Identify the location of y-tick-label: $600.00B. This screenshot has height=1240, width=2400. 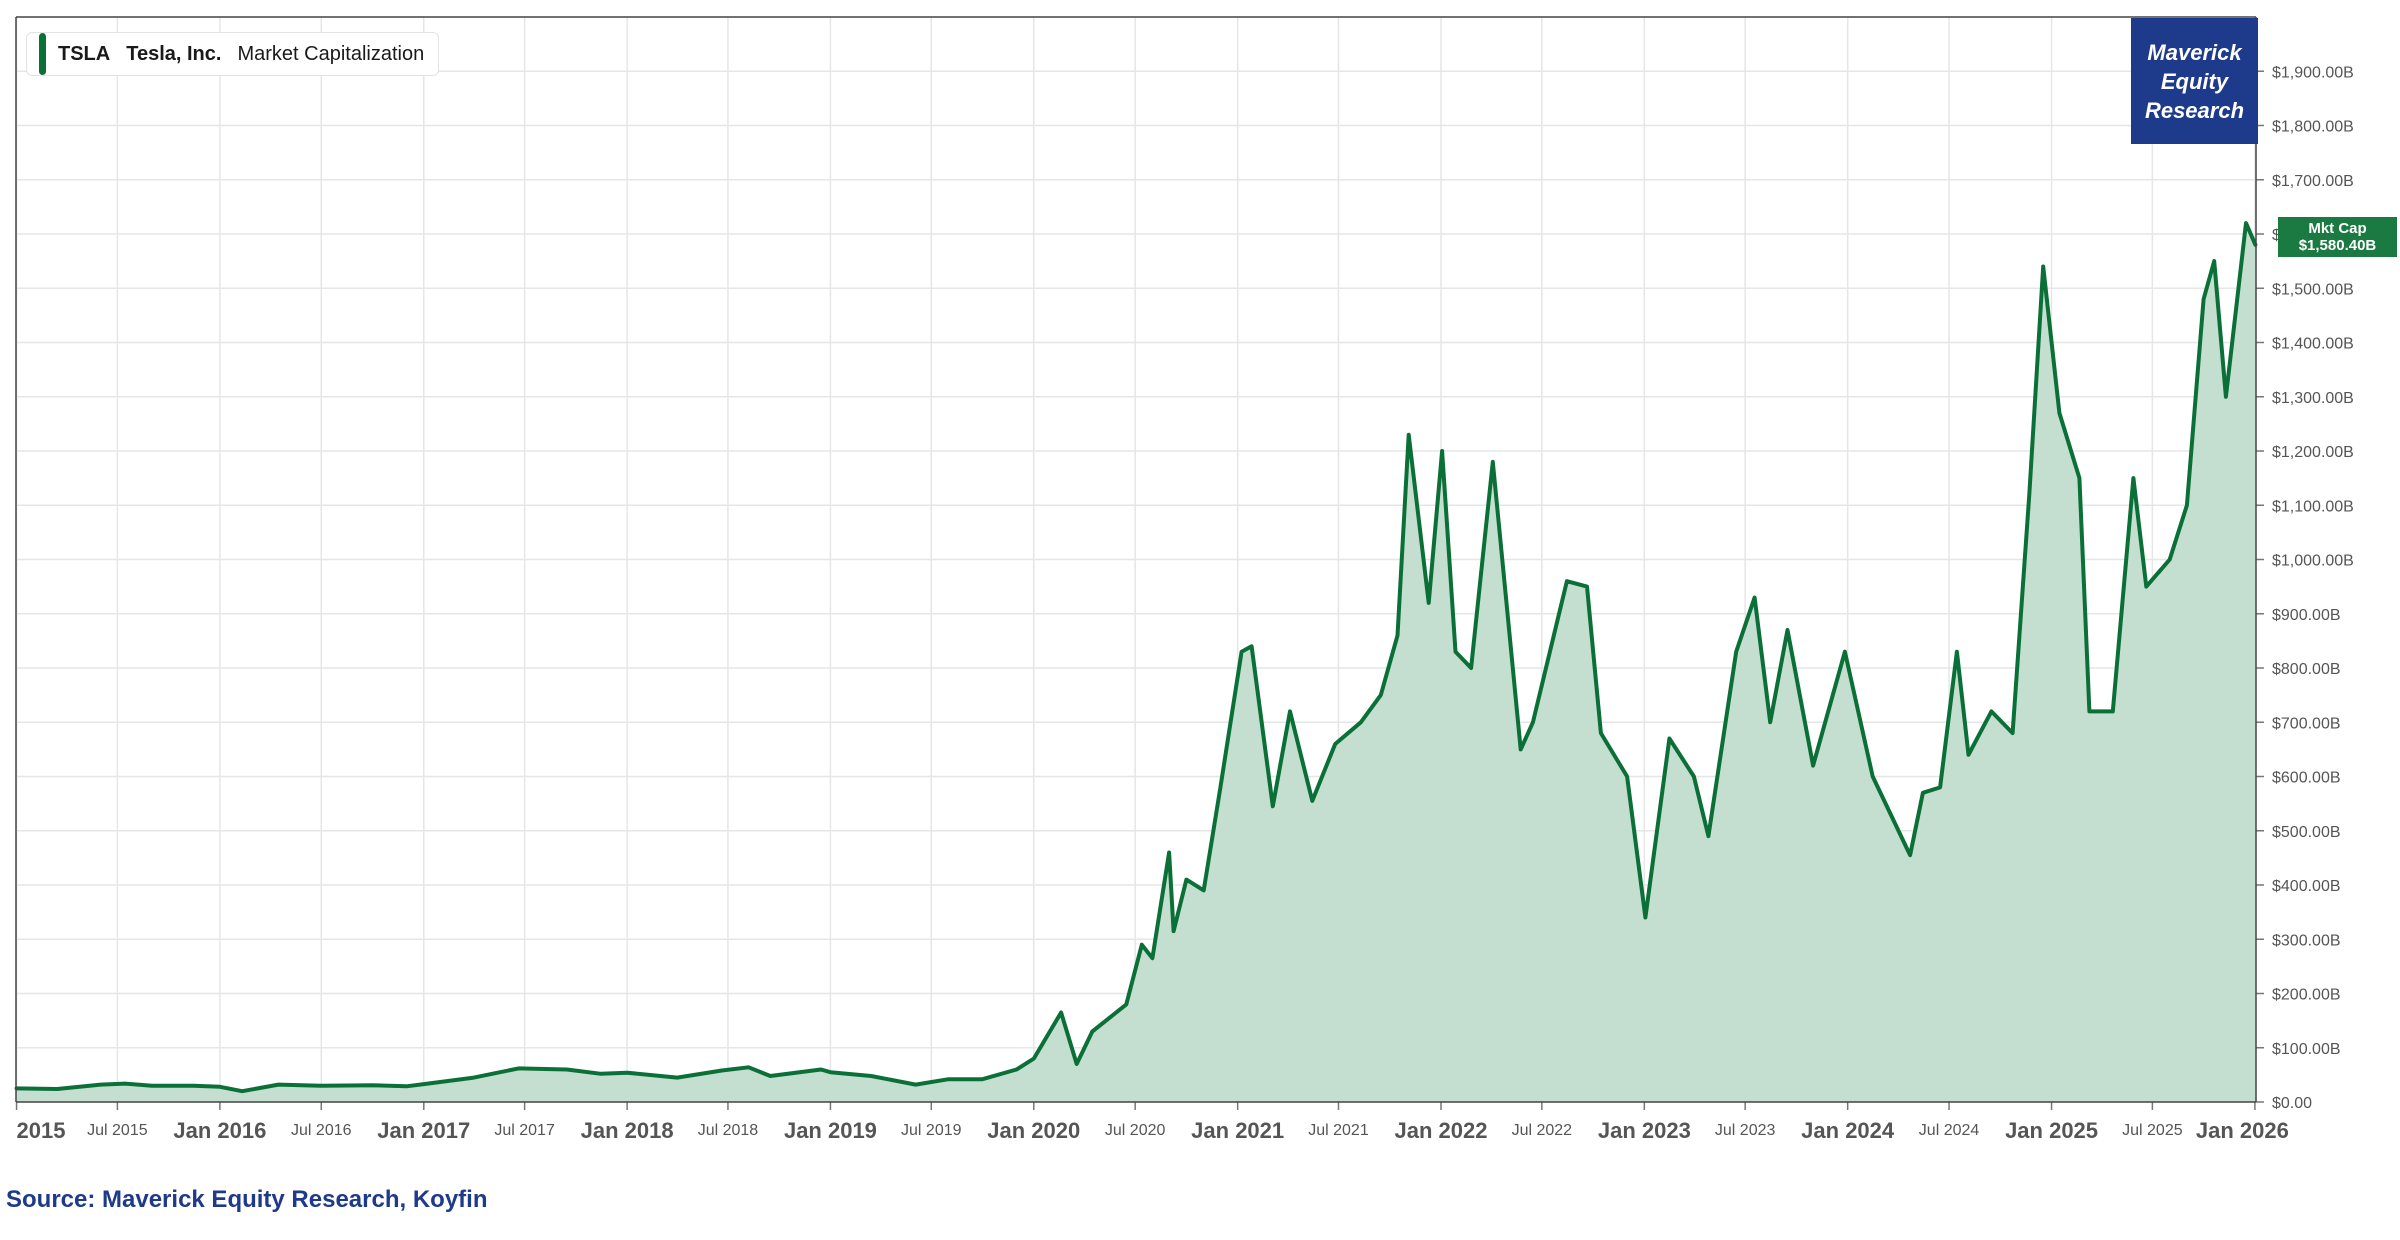
(2306, 778).